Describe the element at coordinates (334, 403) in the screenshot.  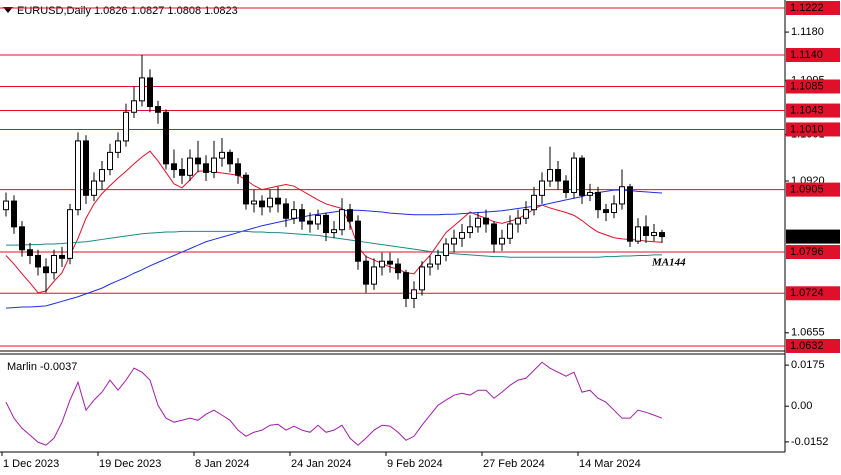
I see `oscillator-line` at that location.